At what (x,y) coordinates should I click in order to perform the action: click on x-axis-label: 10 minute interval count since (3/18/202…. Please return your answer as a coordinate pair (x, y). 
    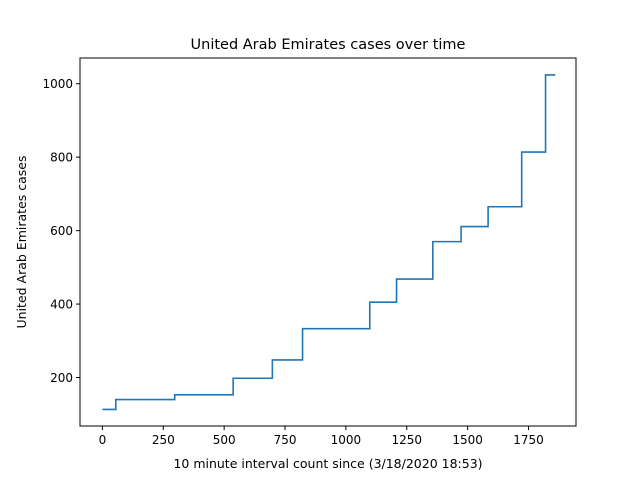
    Looking at the image, I should click on (327, 463).